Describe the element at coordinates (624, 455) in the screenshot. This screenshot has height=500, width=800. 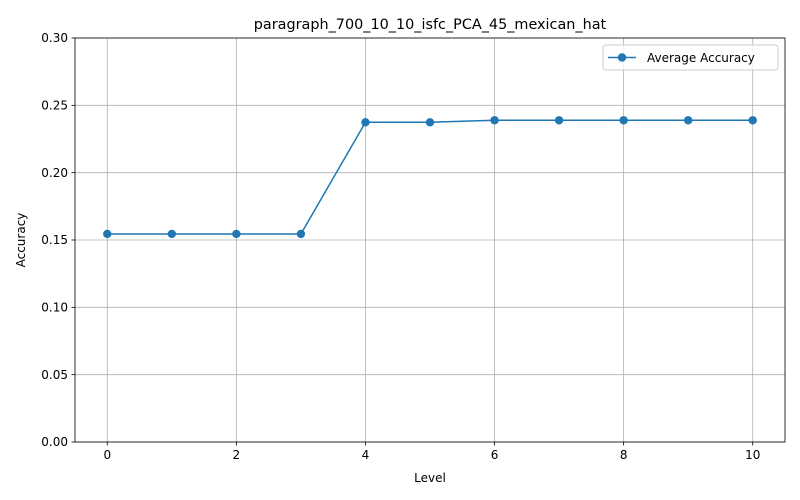
I see `x-tick-label: 8` at that location.